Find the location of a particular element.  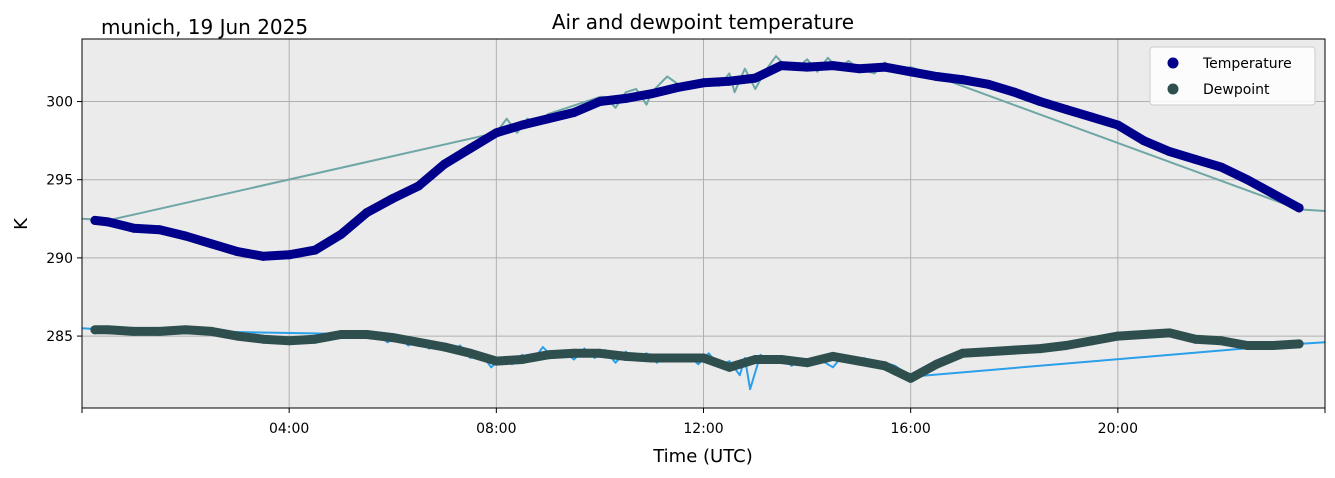

x-tick-label: 08:00 is located at coordinates (496, 429).